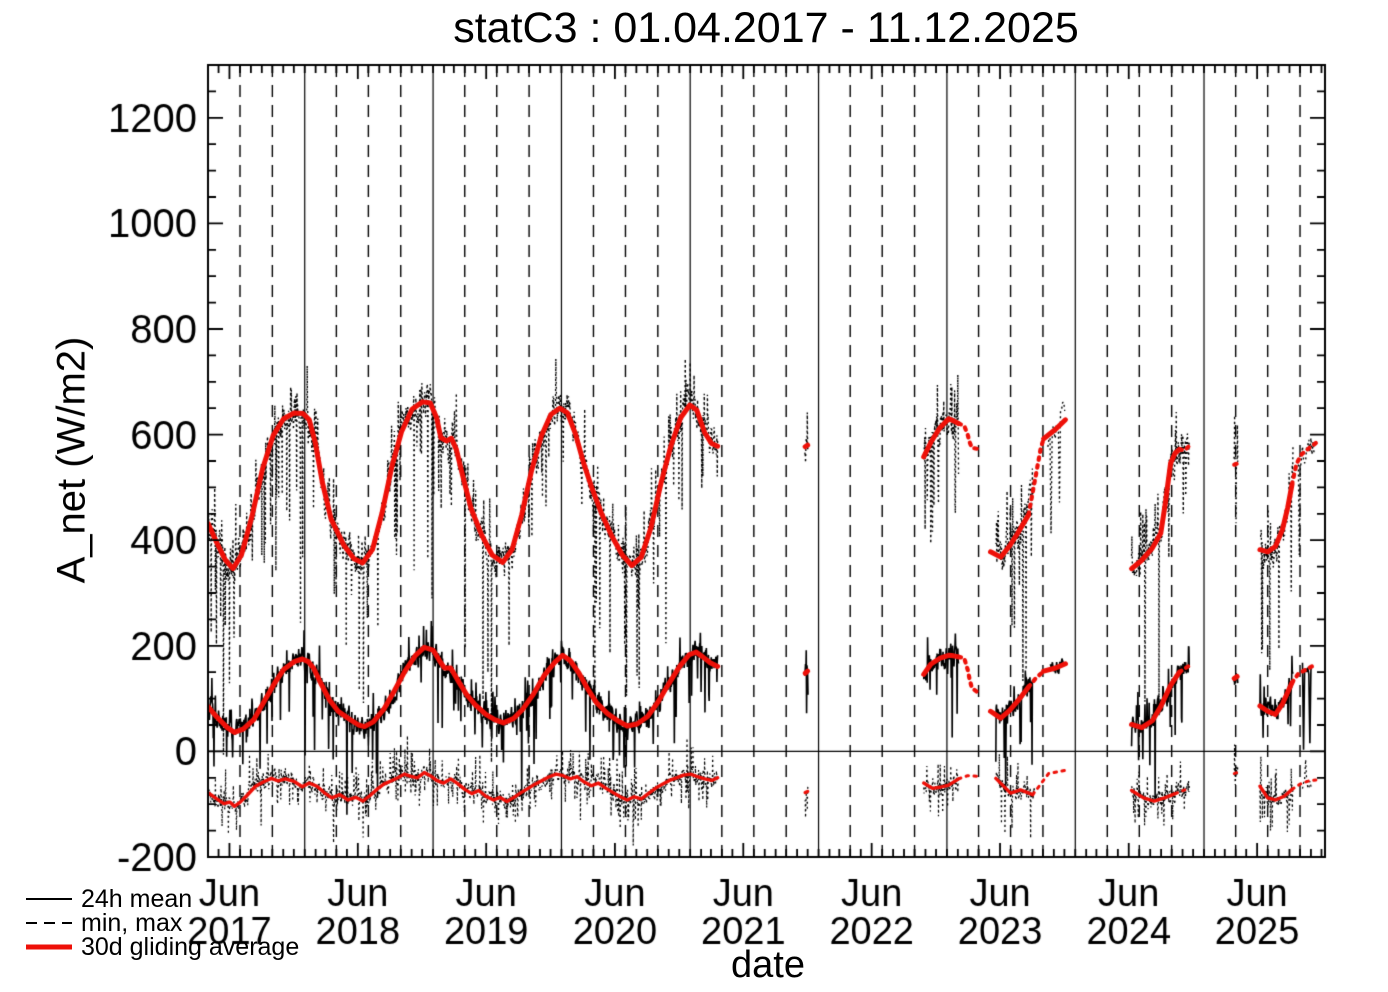  I want to click on legend-label: 30d gliding average, so click(190, 947).